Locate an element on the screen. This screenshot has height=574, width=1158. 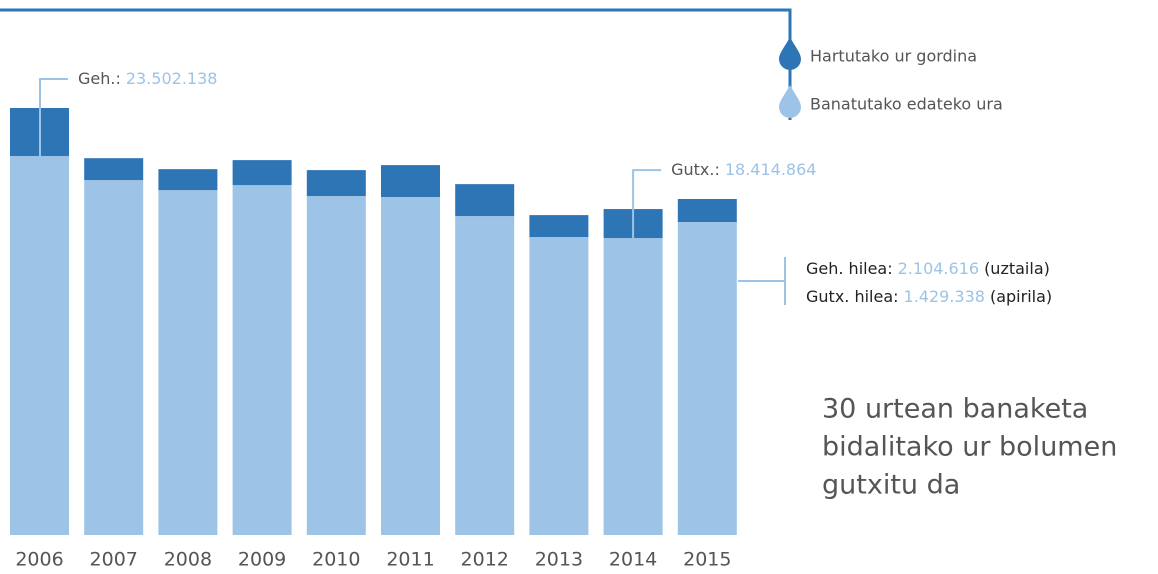
x-tick-label: 2011 is located at coordinates (410, 560).